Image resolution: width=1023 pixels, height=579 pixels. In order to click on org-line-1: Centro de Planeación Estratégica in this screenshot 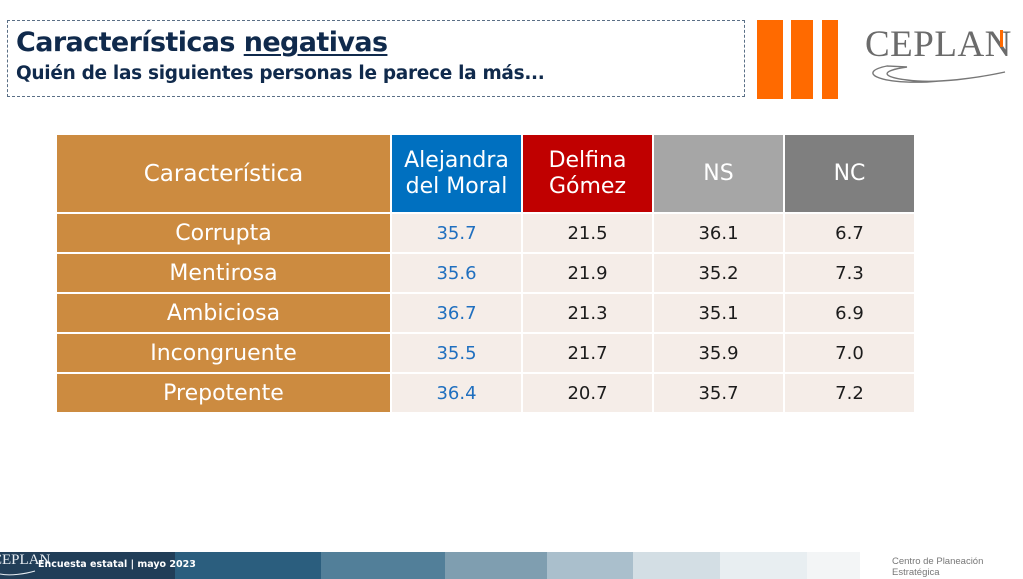, I will do `click(938, 567)`.